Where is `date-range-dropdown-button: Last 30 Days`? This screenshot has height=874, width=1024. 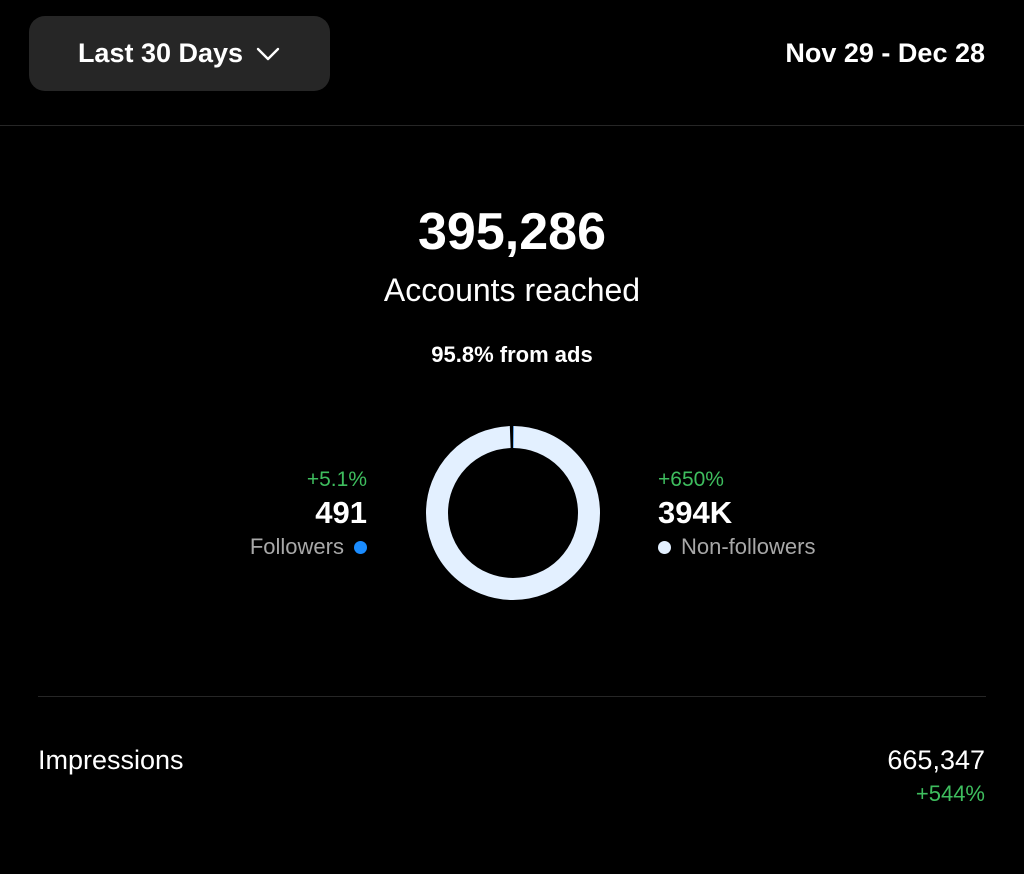
date-range-dropdown-button: Last 30 Days is located at coordinates (179, 53).